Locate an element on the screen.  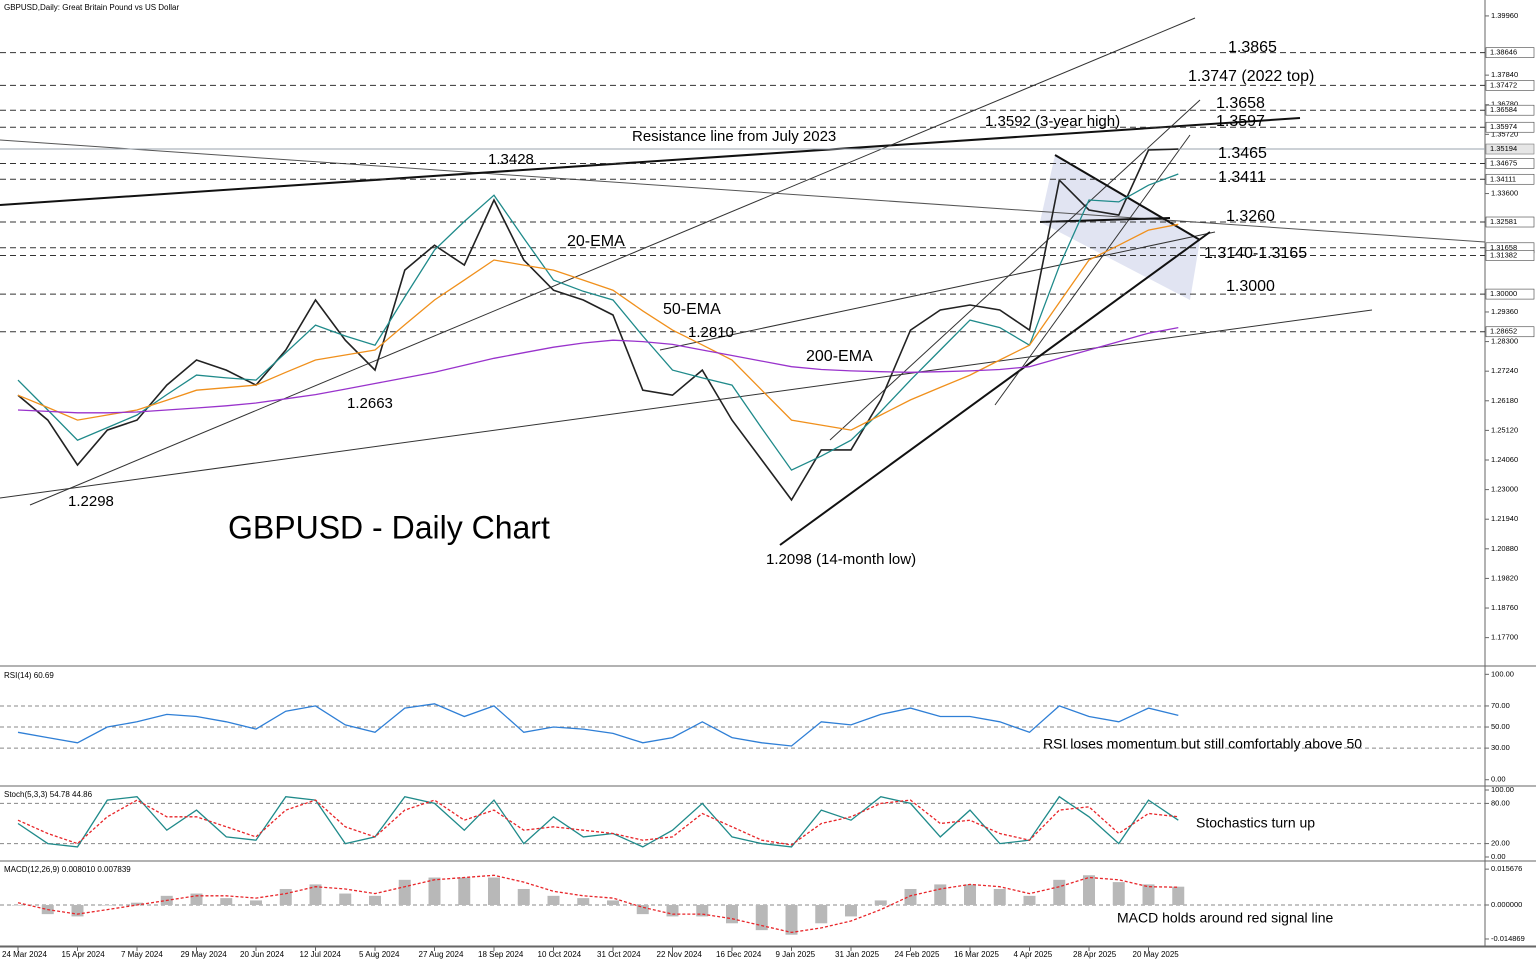
y-tick-label: 1.26180 is located at coordinates (1504, 400).